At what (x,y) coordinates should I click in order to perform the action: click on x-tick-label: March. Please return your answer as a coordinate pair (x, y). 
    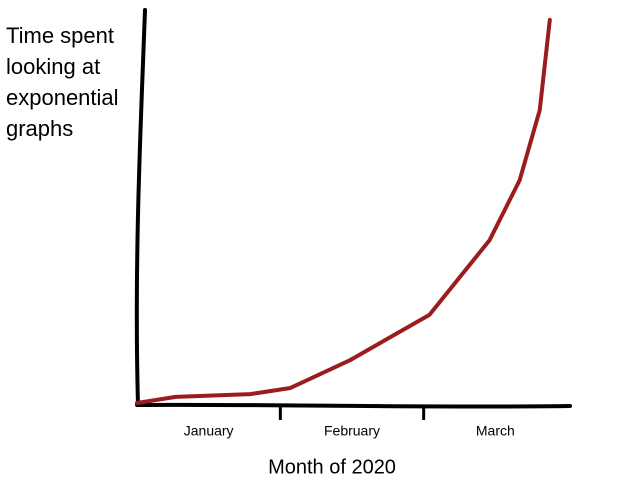
    Looking at the image, I should click on (495, 431).